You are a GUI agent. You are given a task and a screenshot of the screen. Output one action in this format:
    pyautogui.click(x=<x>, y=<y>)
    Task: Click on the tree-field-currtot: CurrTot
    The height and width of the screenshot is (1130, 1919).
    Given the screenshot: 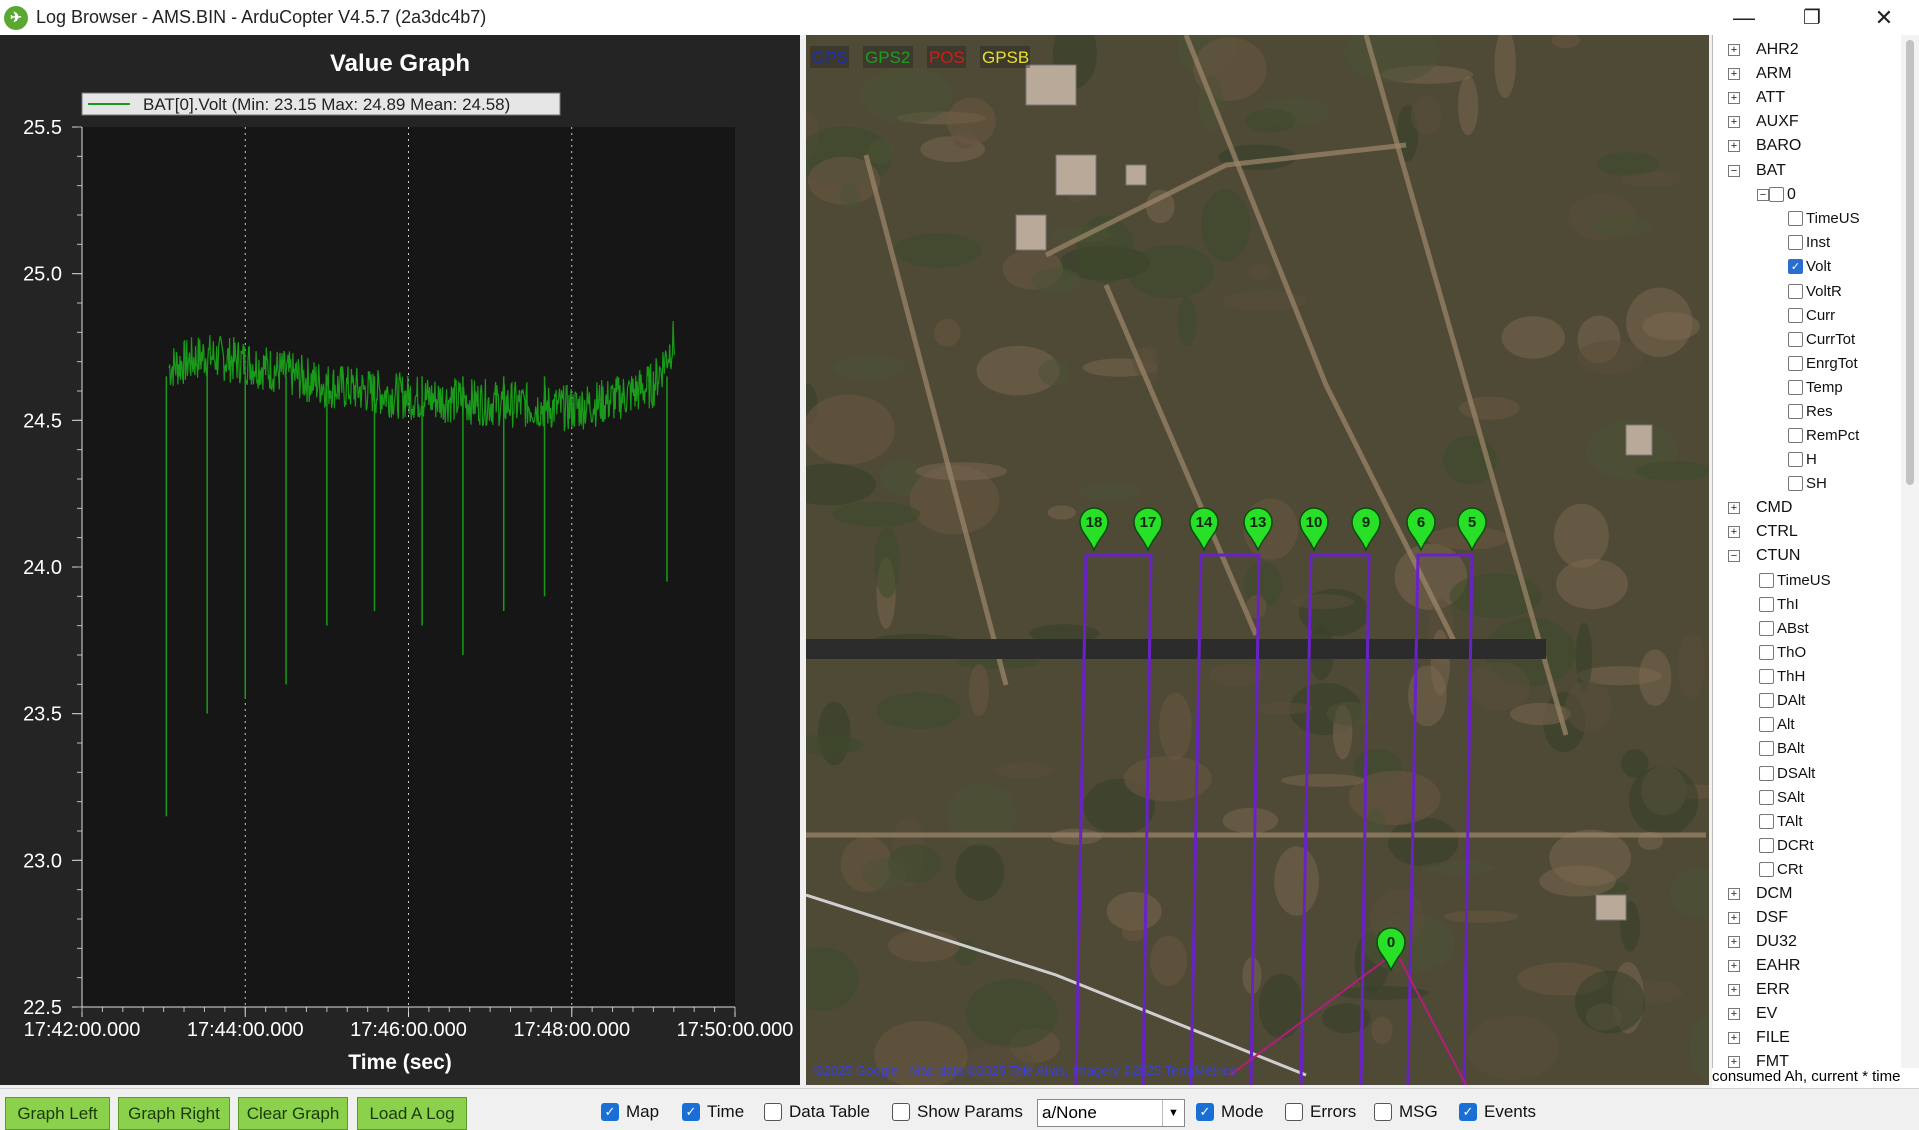 What is the action you would take?
    pyautogui.click(x=1821, y=339)
    